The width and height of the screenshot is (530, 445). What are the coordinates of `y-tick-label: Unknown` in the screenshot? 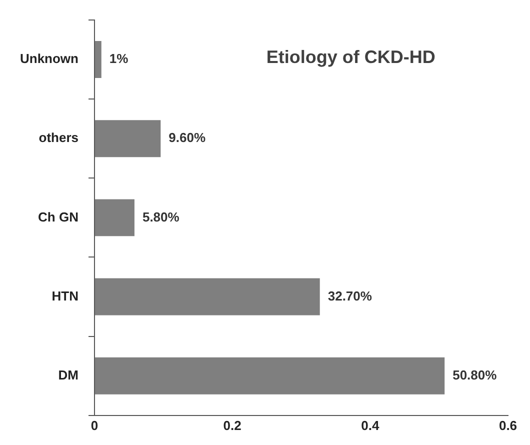 It's located at (49, 58).